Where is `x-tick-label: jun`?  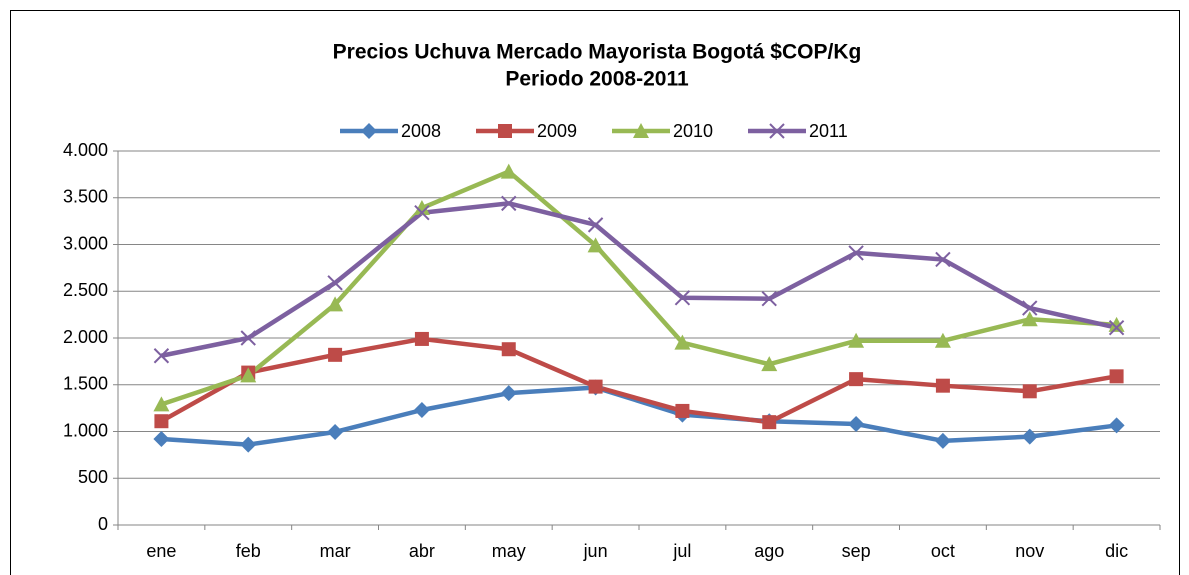
x-tick-label: jun is located at coordinates (595, 551).